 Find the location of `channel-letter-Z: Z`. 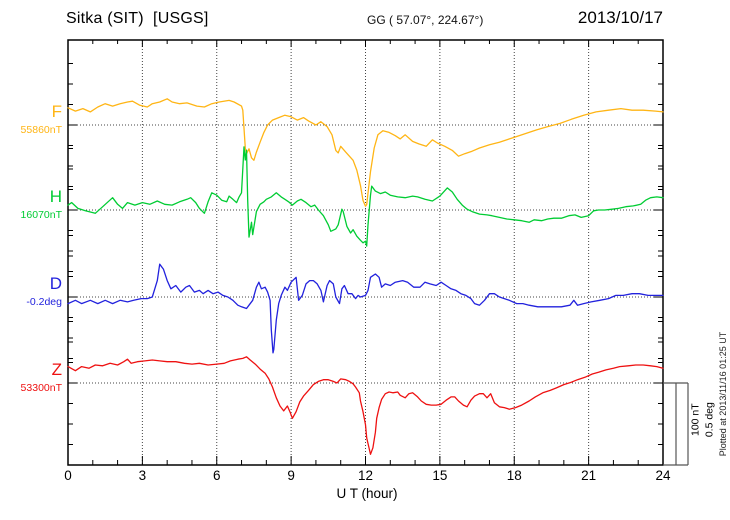

channel-letter-Z: Z is located at coordinates (56, 369).